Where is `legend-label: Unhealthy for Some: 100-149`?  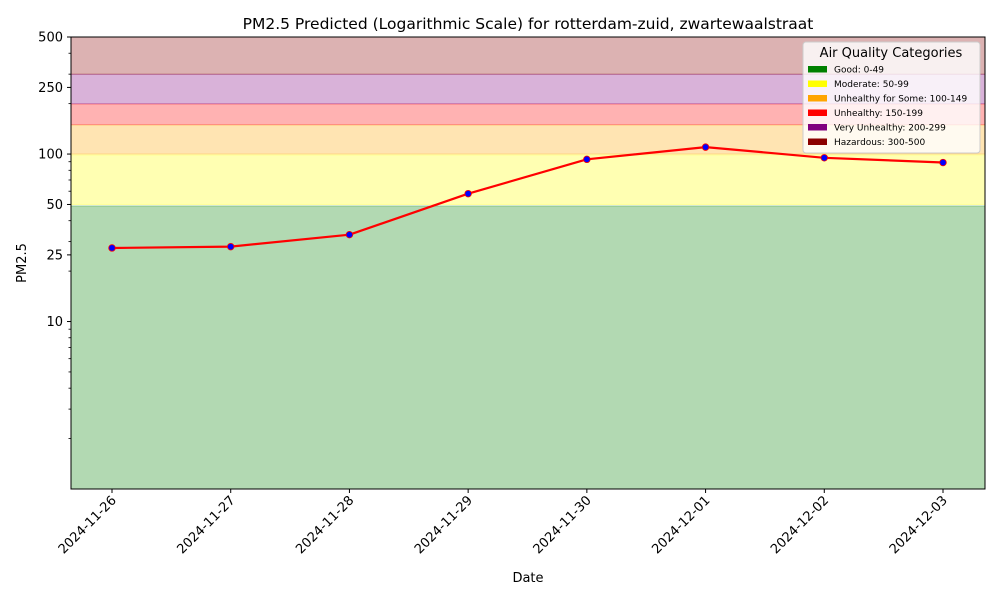 legend-label: Unhealthy for Some: 100-149 is located at coordinates (900, 100).